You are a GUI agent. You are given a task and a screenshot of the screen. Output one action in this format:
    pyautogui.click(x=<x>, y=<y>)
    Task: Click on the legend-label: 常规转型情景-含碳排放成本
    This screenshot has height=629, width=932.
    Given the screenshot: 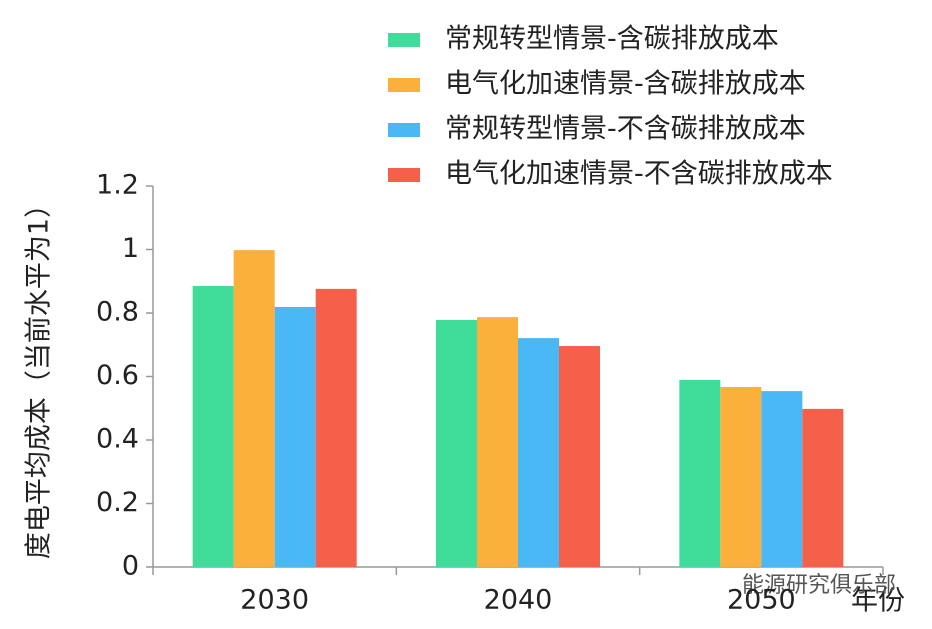 What is the action you would take?
    pyautogui.click(x=612, y=39)
    